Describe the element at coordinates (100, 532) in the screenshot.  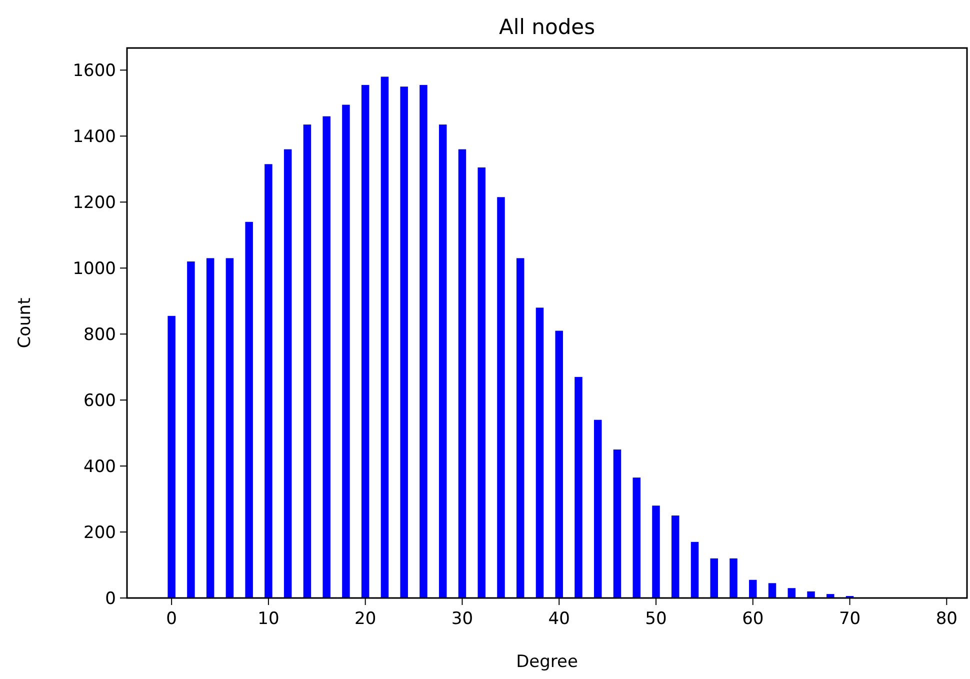
I see `y-tick-label: 200` at that location.